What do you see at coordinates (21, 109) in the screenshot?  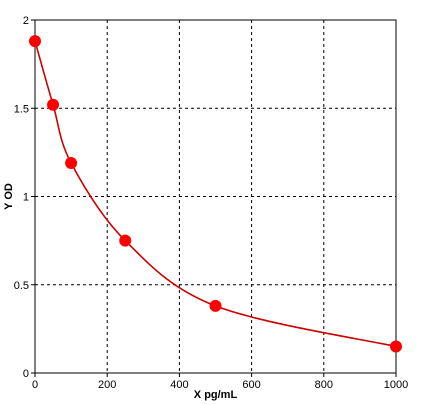 I see `y-tick-label: 1.5` at bounding box center [21, 109].